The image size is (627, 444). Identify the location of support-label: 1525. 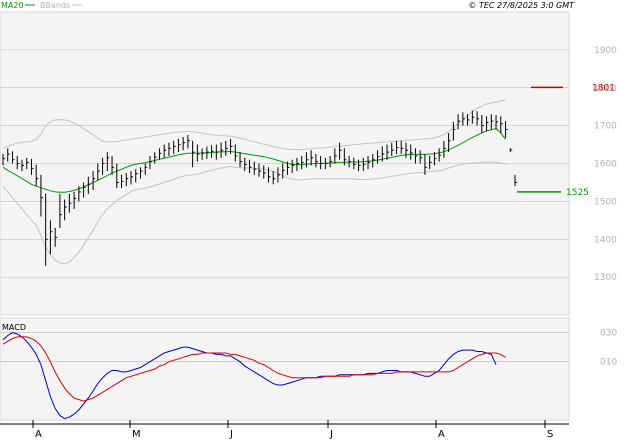
(577, 193).